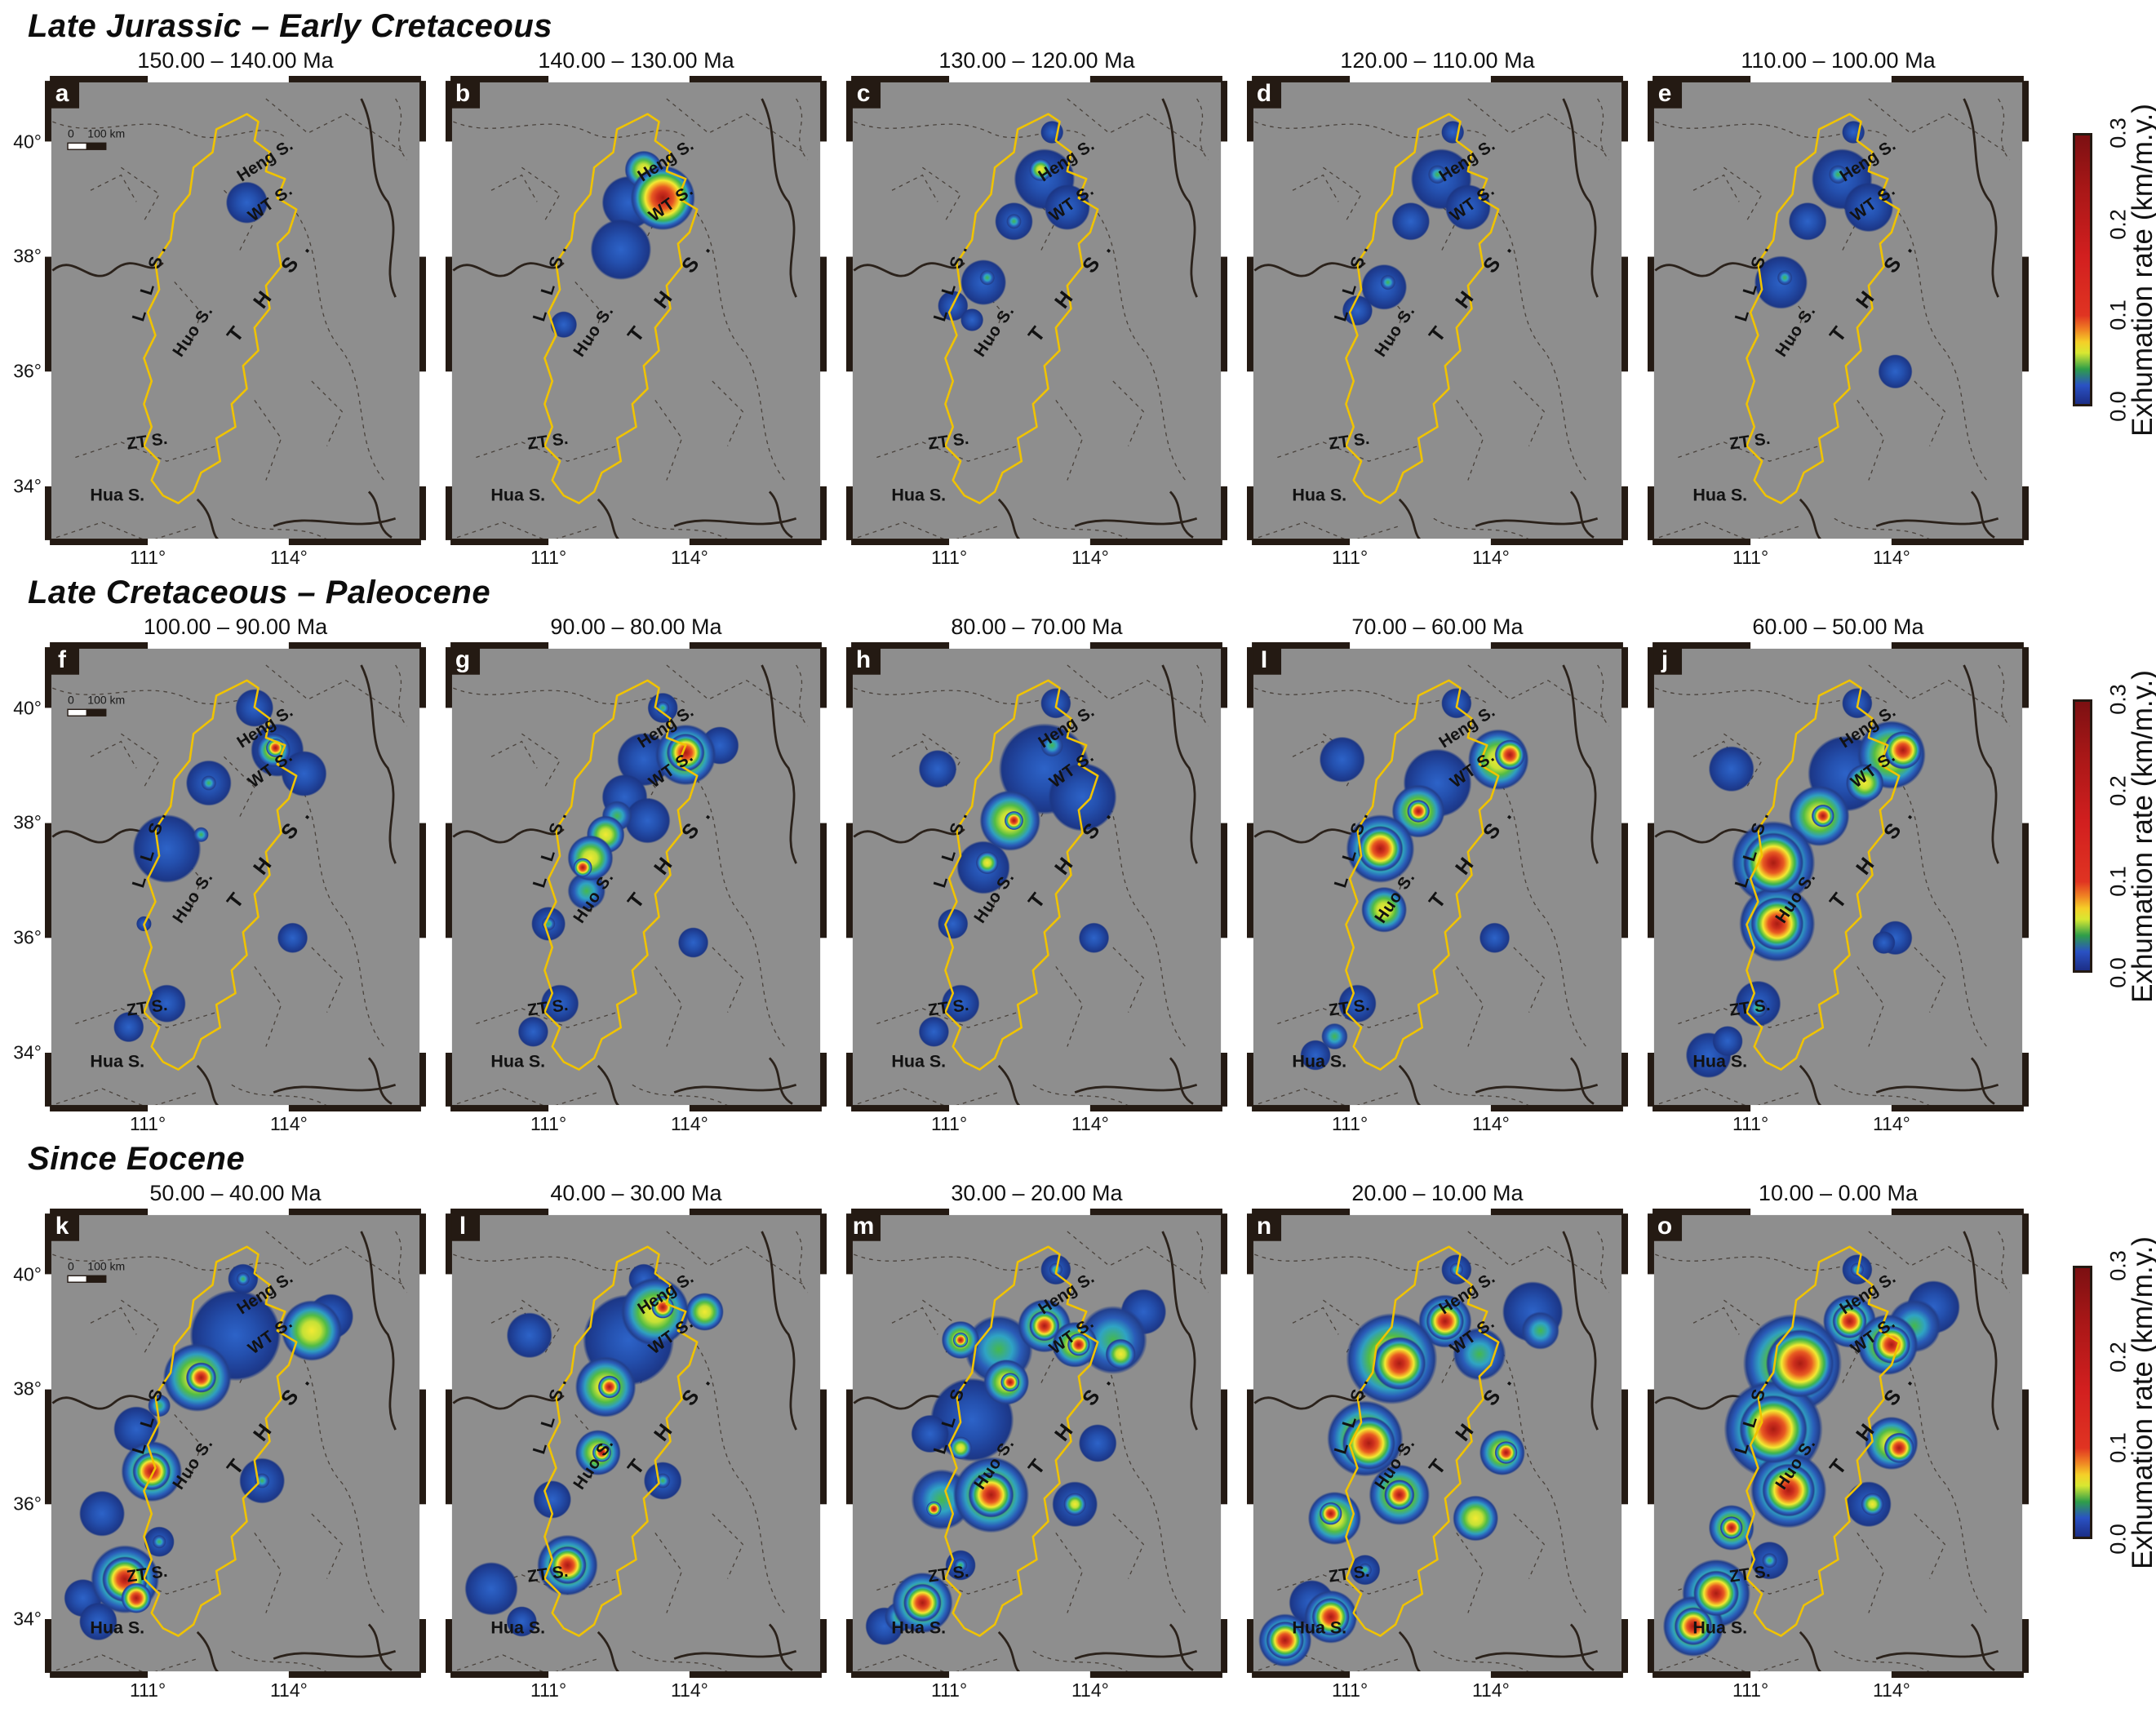 This screenshot has height=1717, width=2156. Describe the element at coordinates (1036, 60) in the screenshot. I see `panel-time-range: 130.00 – 120.00 Ma` at that location.